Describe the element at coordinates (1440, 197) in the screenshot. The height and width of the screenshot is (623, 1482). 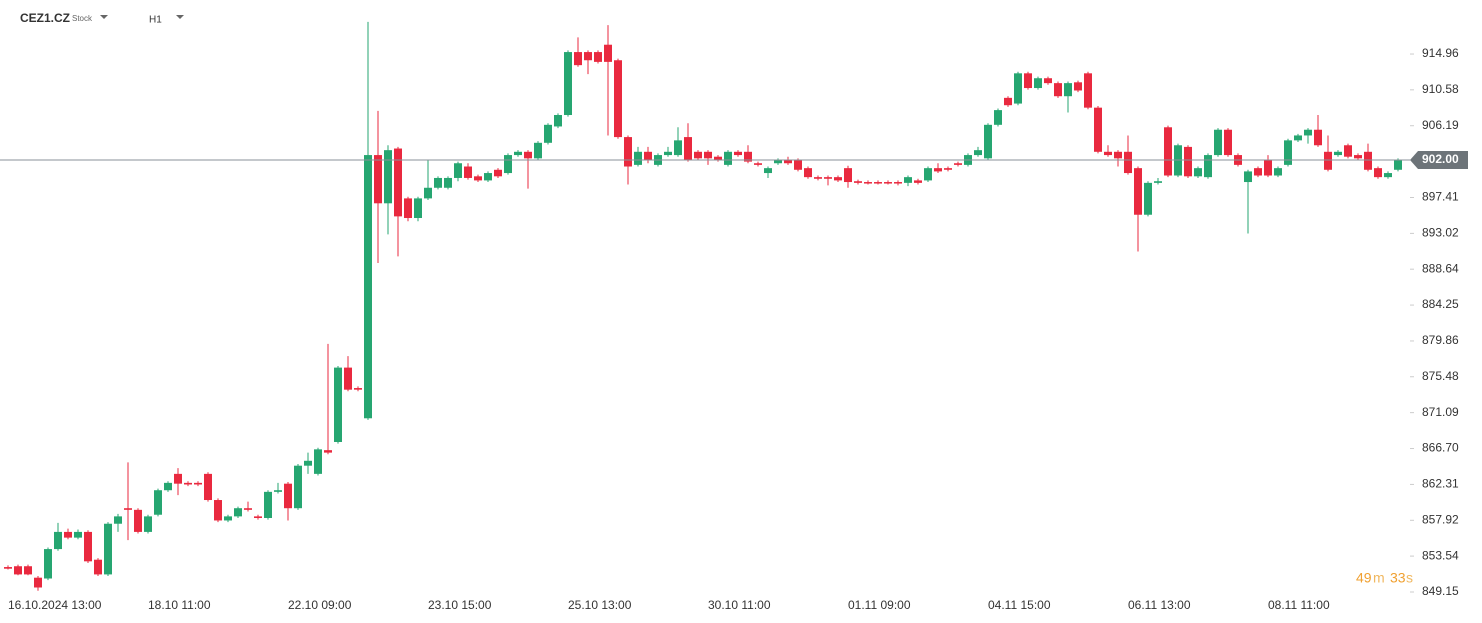
I see `y-tick-label: 897.41` at that location.